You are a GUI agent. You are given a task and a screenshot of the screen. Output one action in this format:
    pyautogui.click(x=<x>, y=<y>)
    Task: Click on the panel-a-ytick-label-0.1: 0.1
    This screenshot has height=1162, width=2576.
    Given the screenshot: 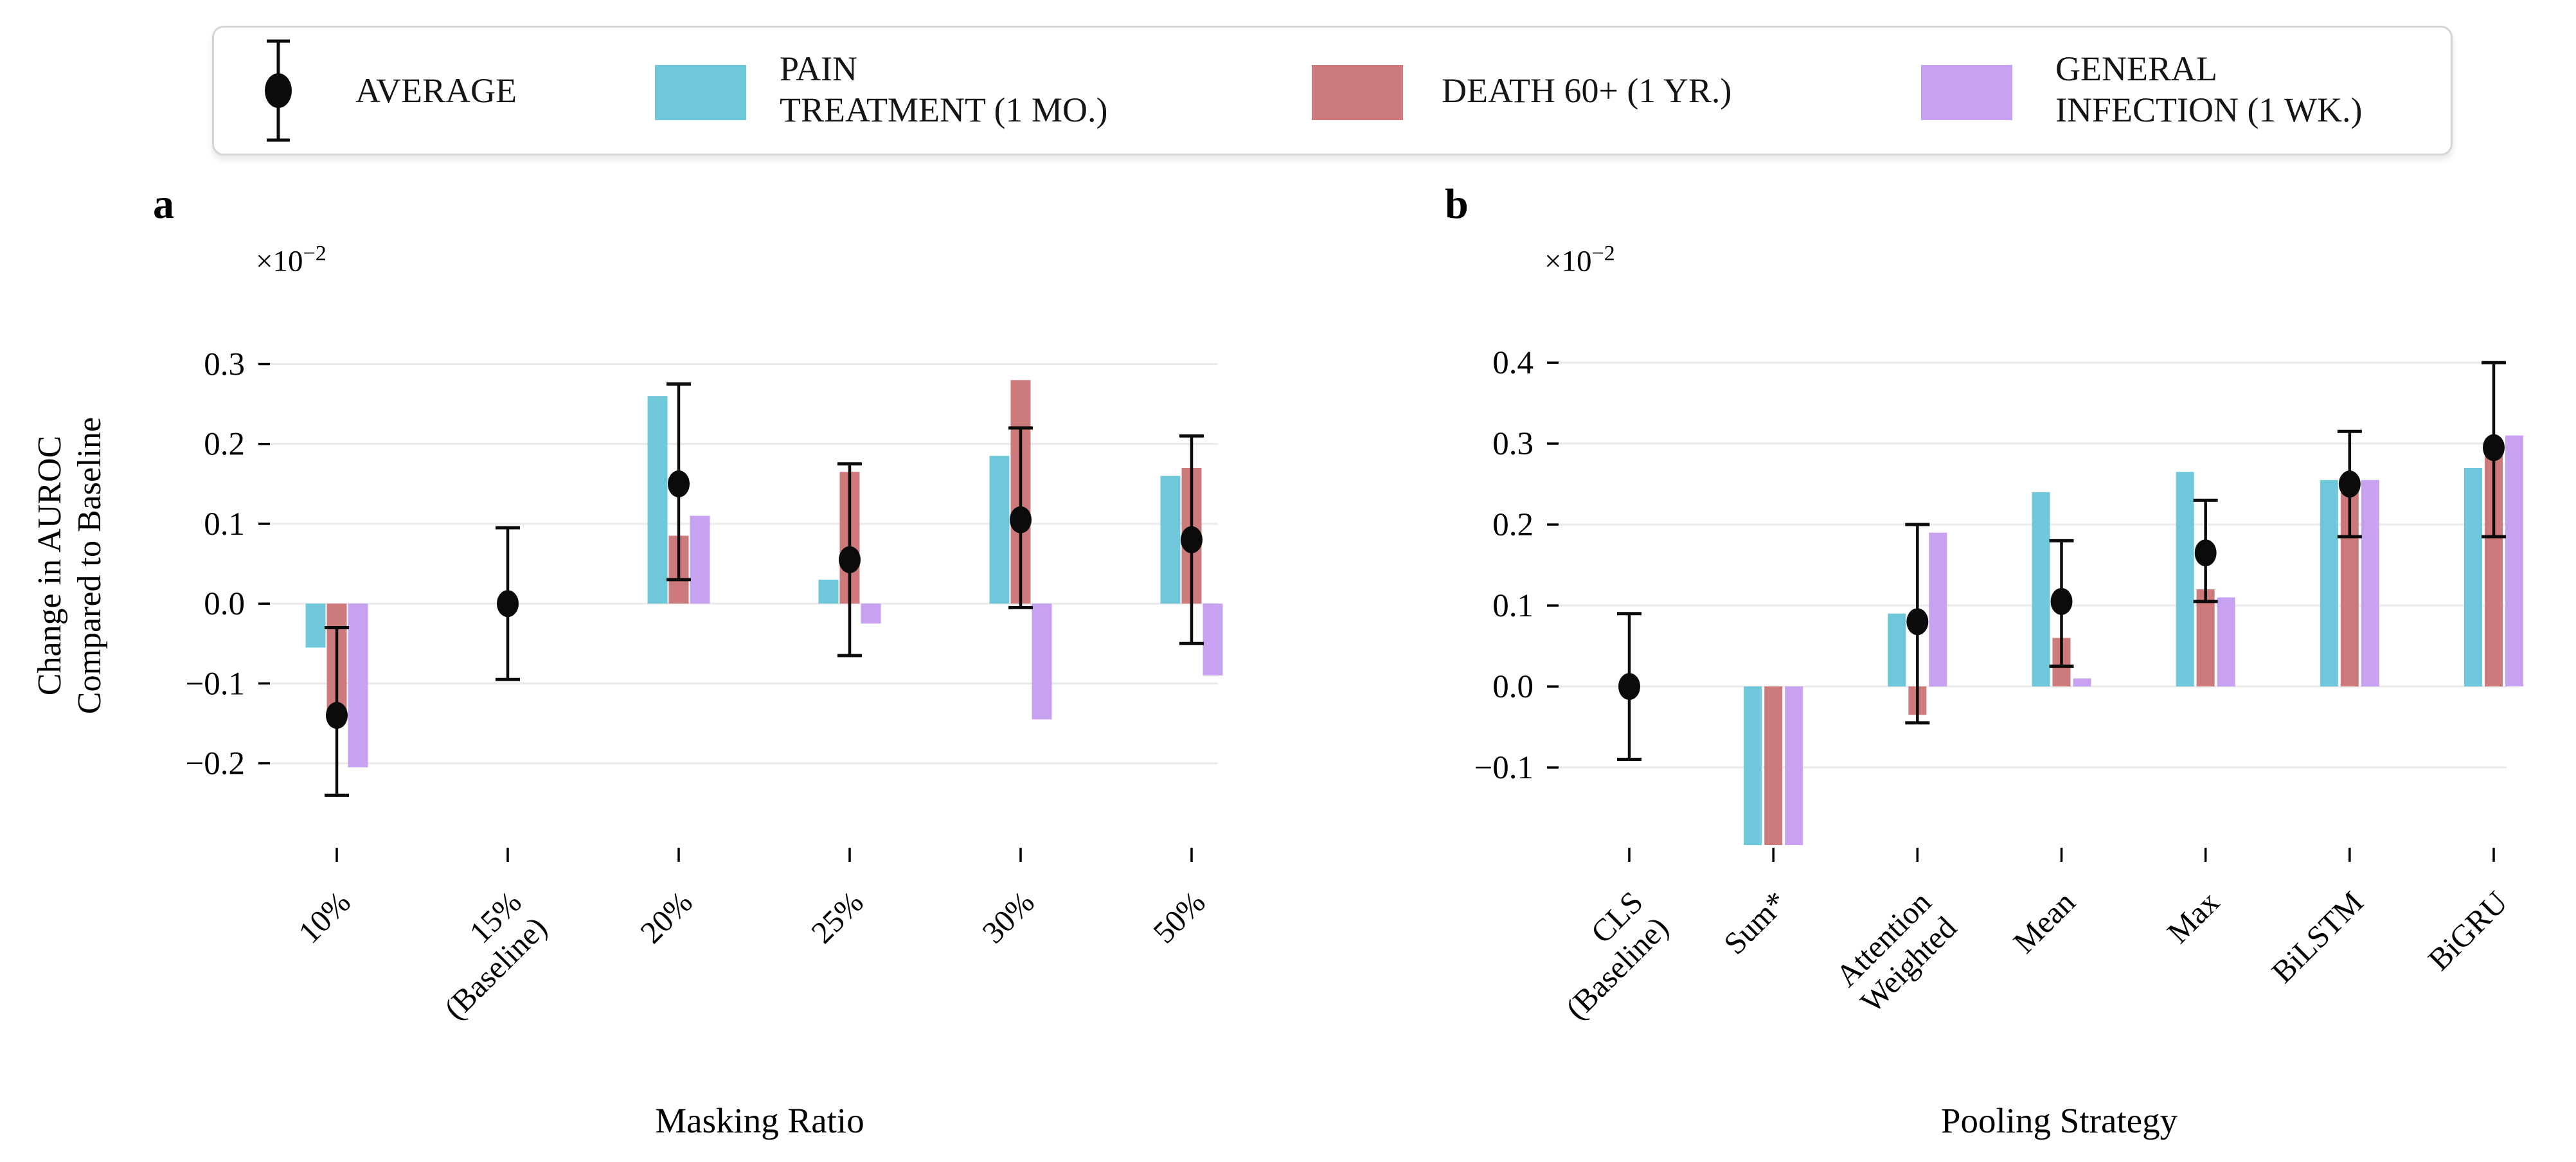 What is the action you would take?
    pyautogui.click(x=224, y=524)
    